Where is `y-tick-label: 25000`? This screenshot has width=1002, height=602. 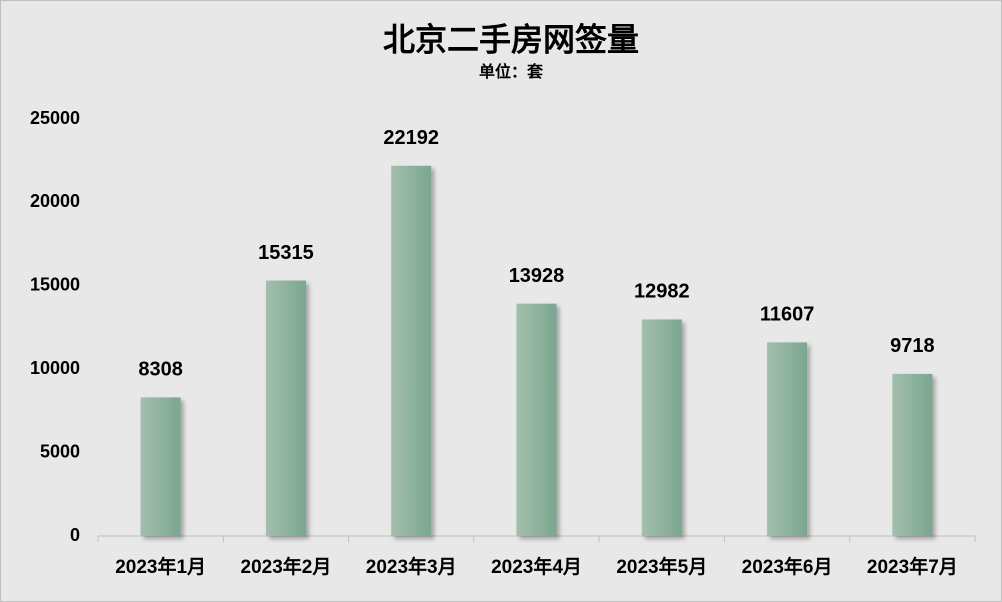
y-tick-label: 25000 is located at coordinates (55, 118).